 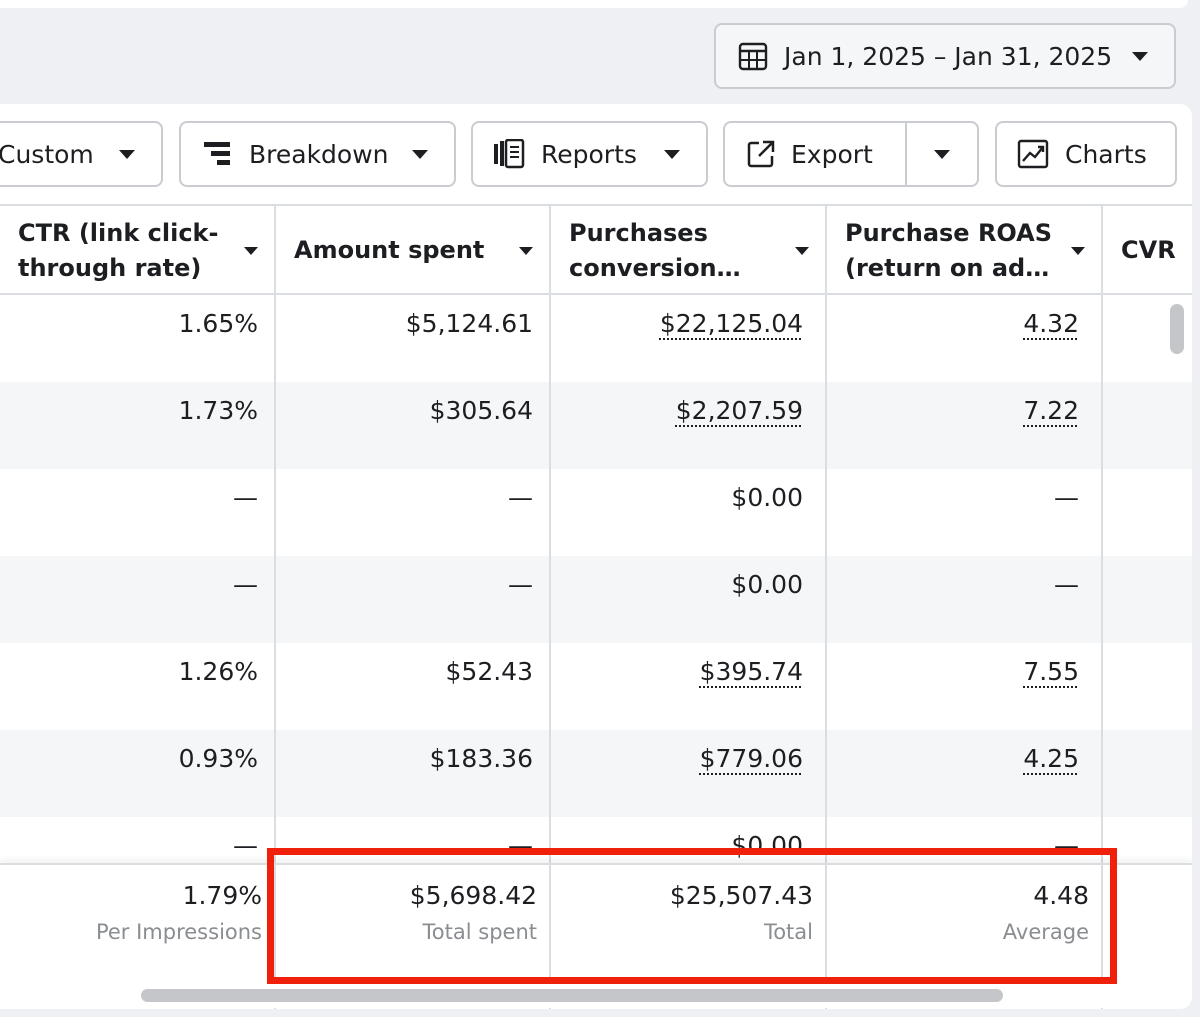 What do you see at coordinates (596, 338) in the screenshot?
I see `table-row: 1.65% $5,124.61 $22,125.04 4.32` at bounding box center [596, 338].